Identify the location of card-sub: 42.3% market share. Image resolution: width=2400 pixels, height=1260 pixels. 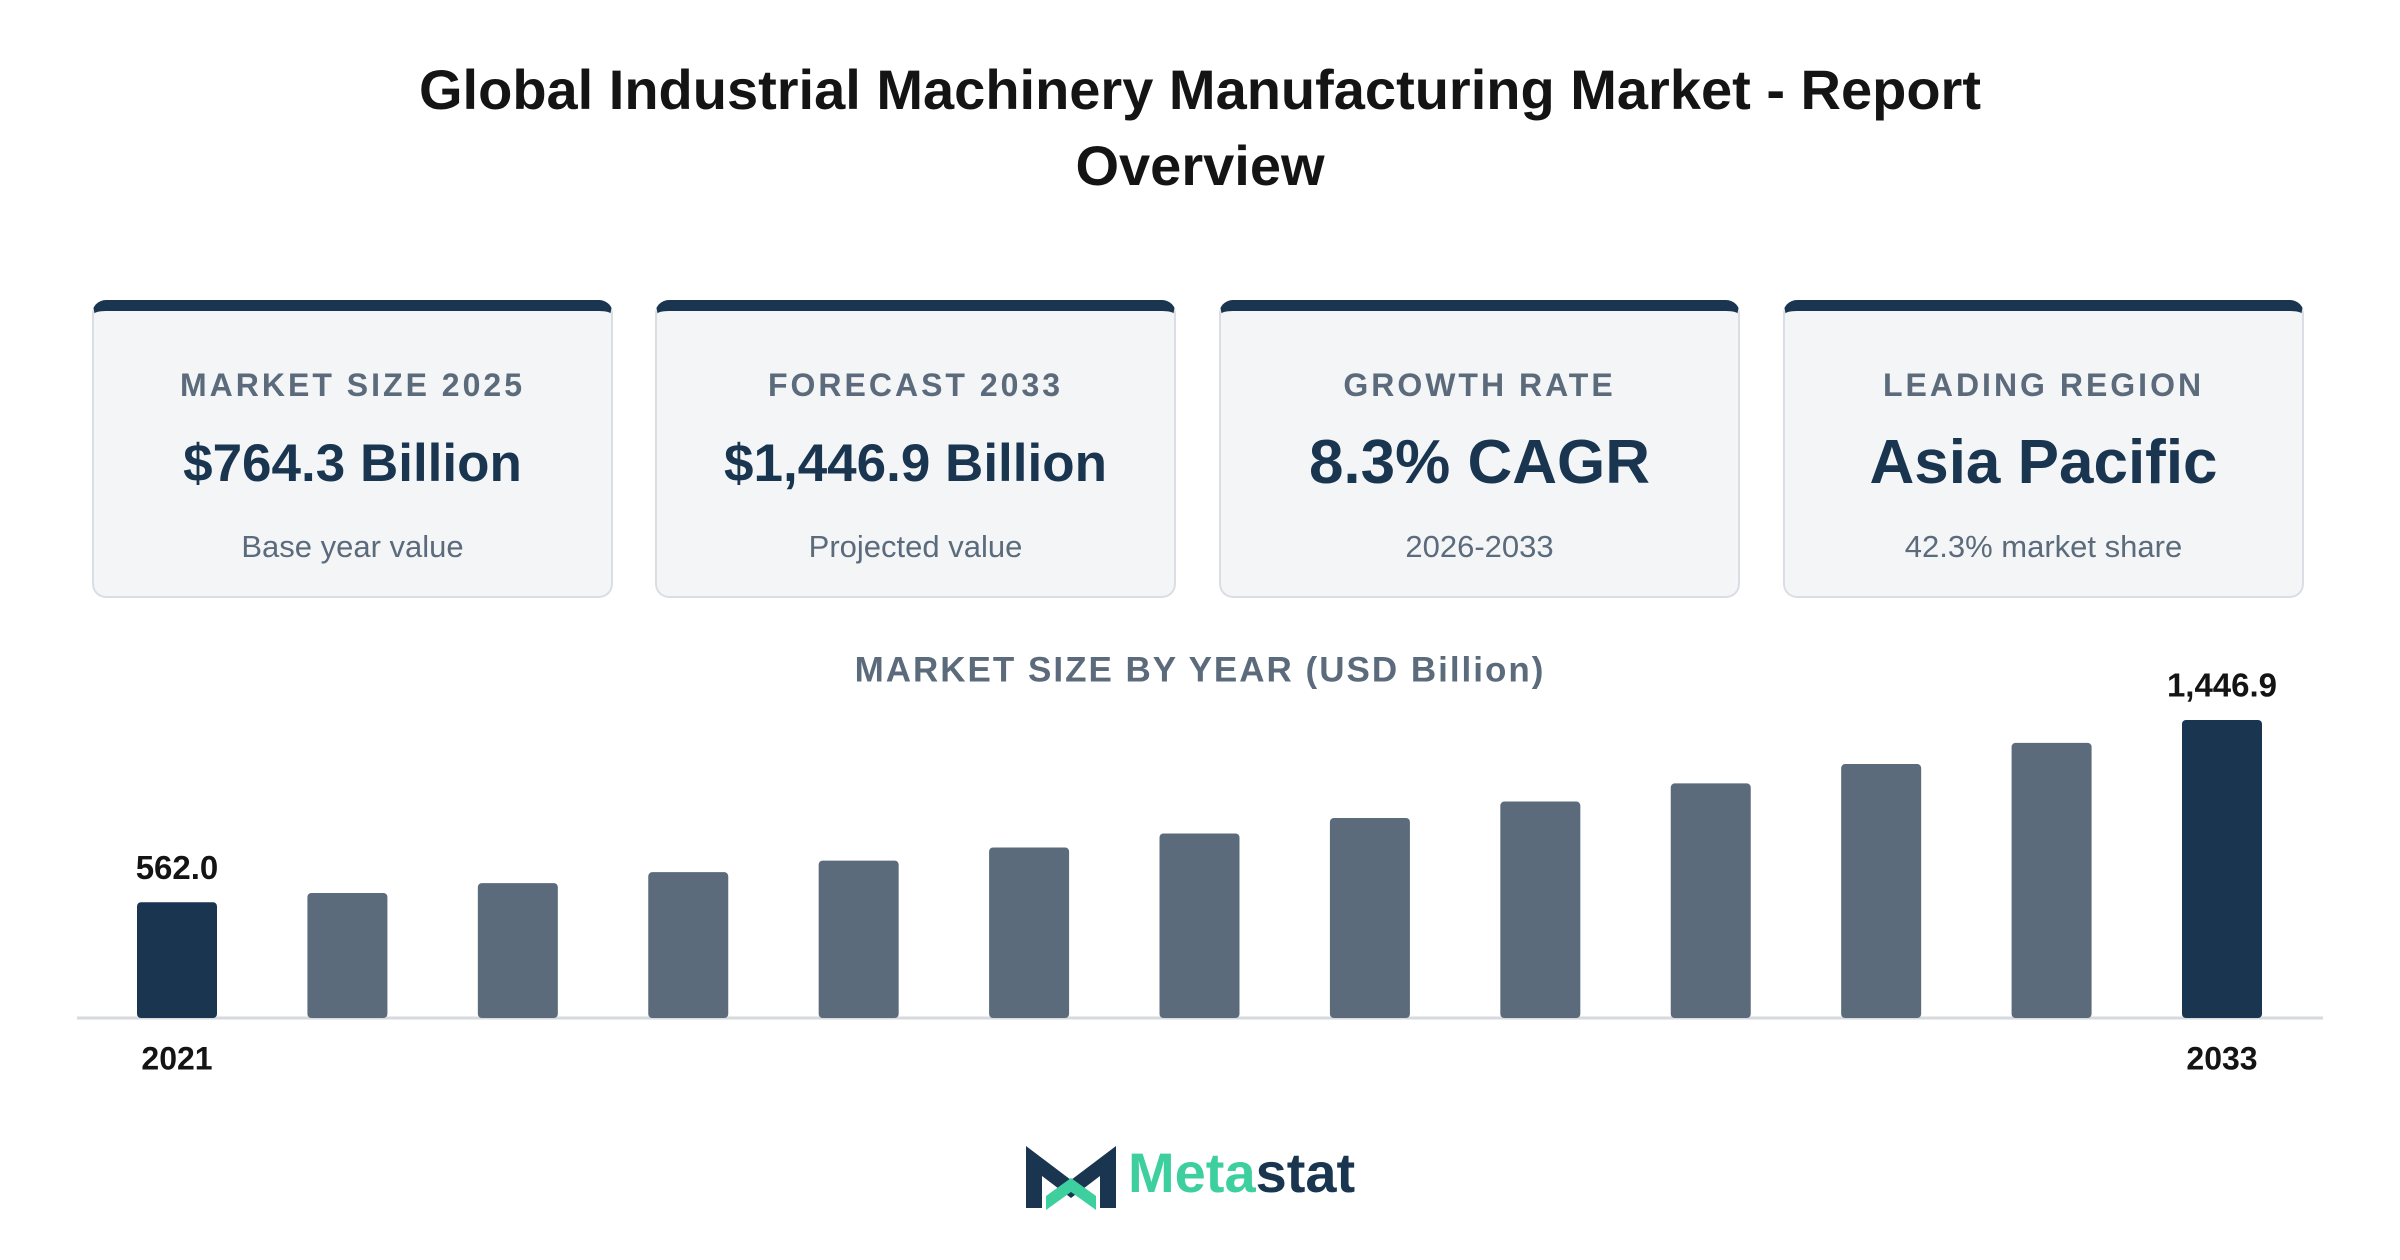
(2043, 546).